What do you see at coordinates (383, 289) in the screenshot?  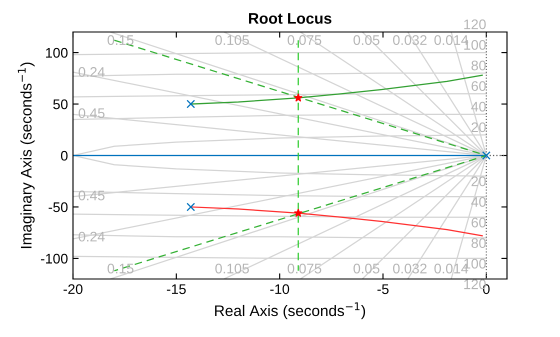 I see `x-tick-label: -5` at bounding box center [383, 289].